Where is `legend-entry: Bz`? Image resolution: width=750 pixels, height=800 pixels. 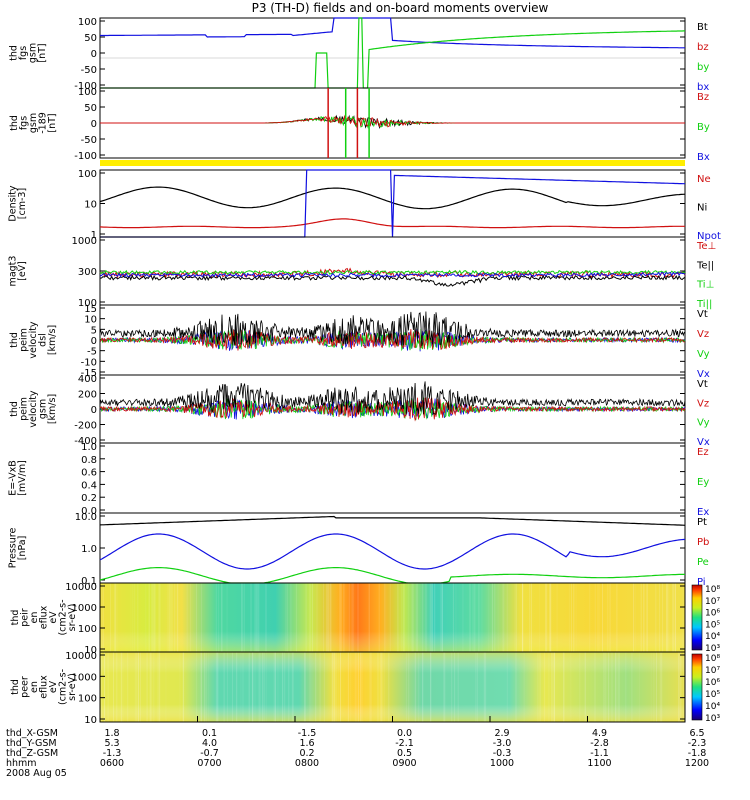
legend-entry: Bz is located at coordinates (703, 97).